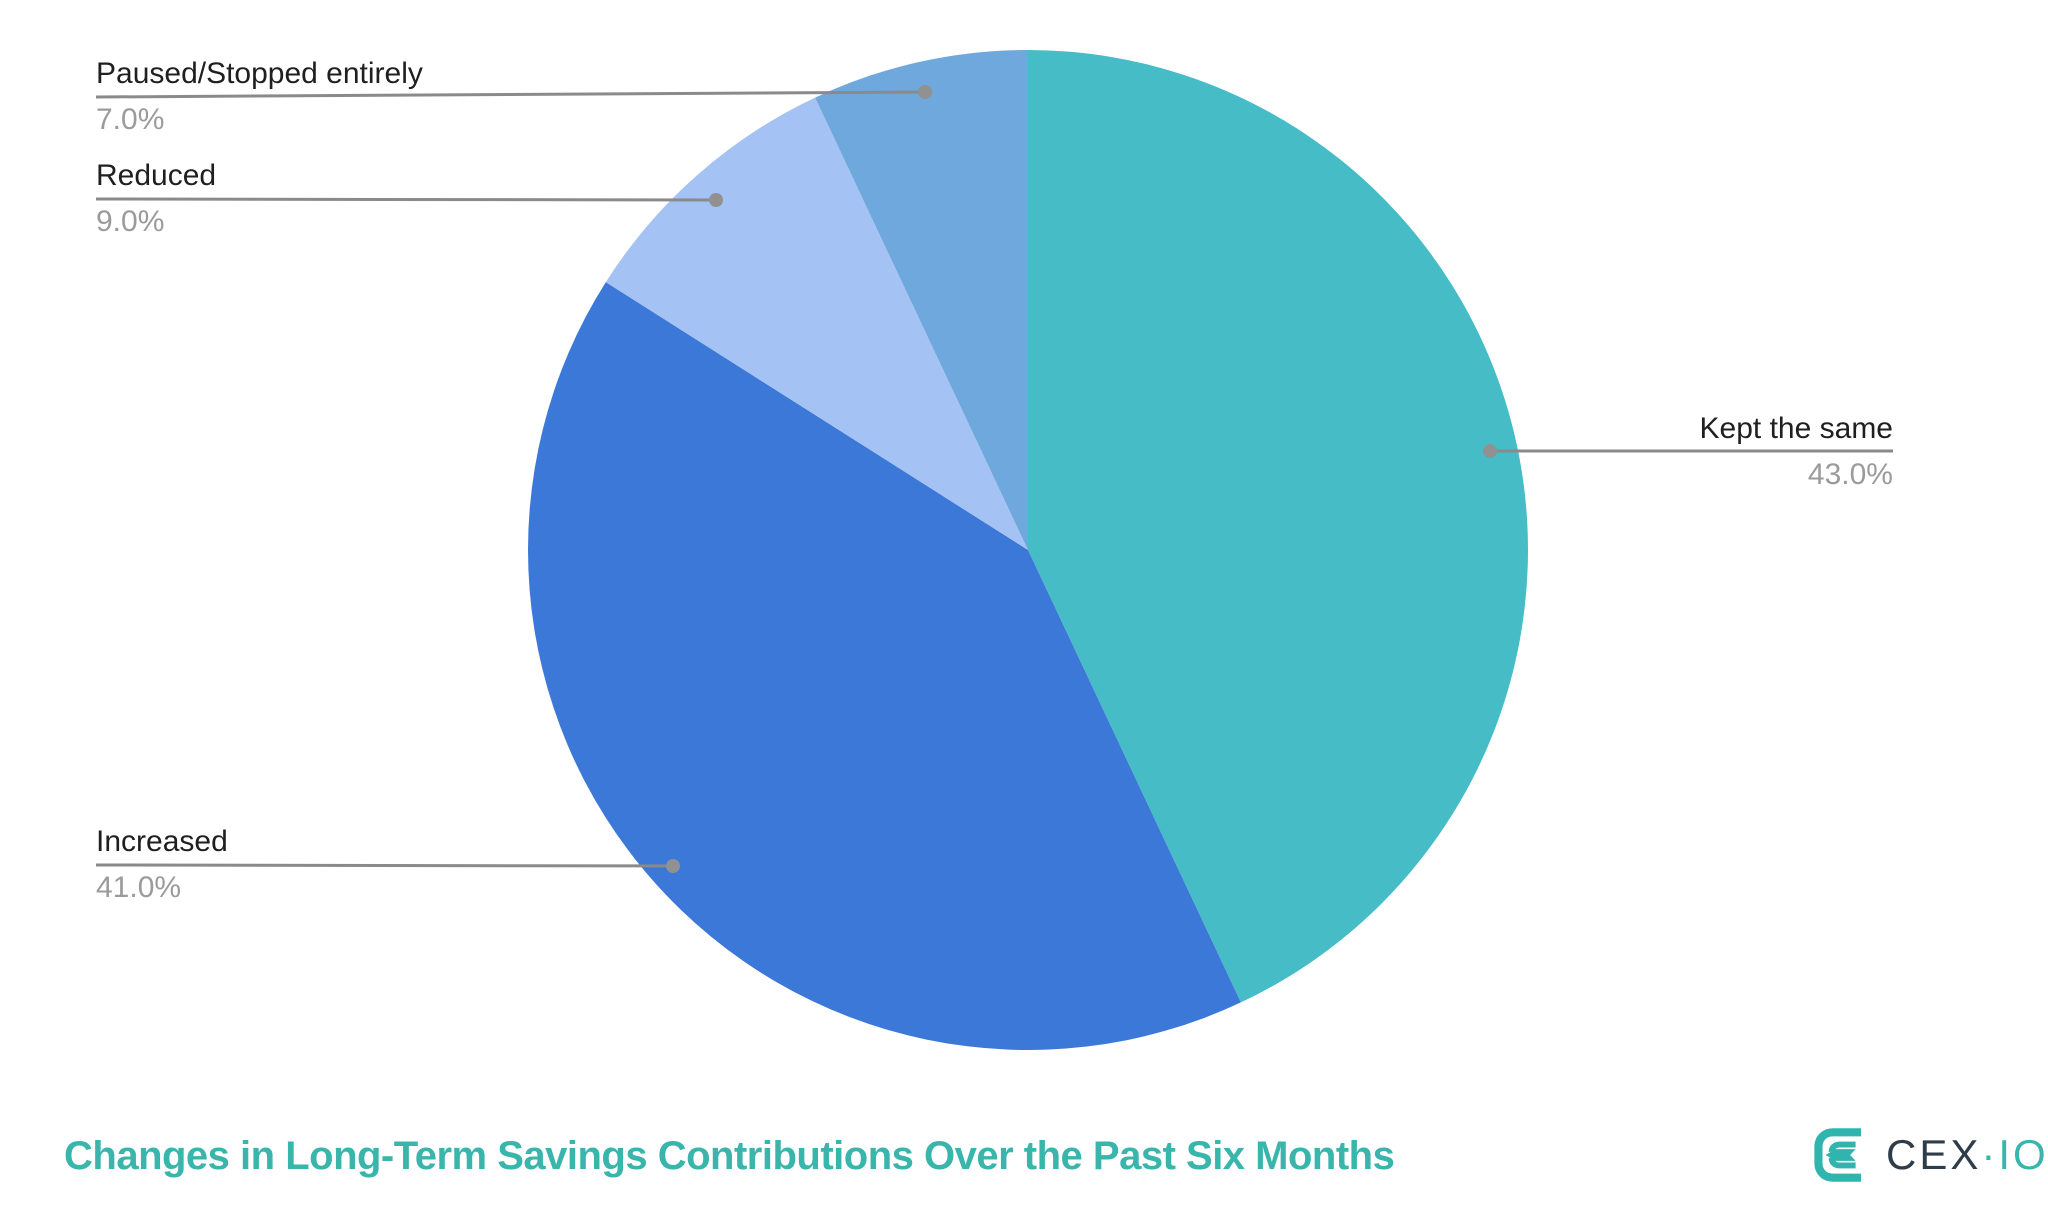 The image size is (2048, 1211). I want to click on callout-paused-stopped: Paused/Stopped entirely 7.0%, so click(259, 96).